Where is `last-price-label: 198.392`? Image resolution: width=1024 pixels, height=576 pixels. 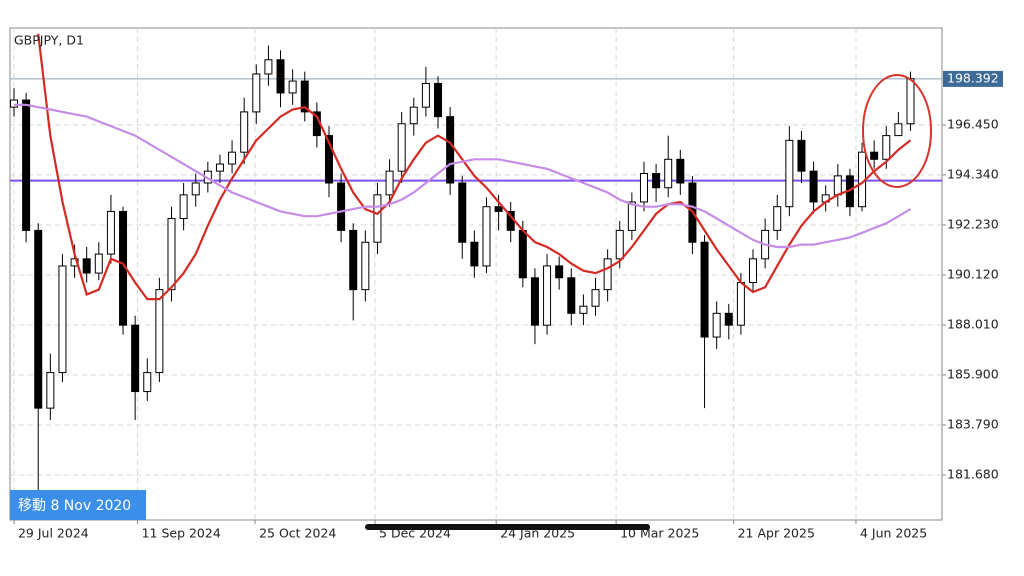
last-price-label: 198.392 is located at coordinates (973, 77).